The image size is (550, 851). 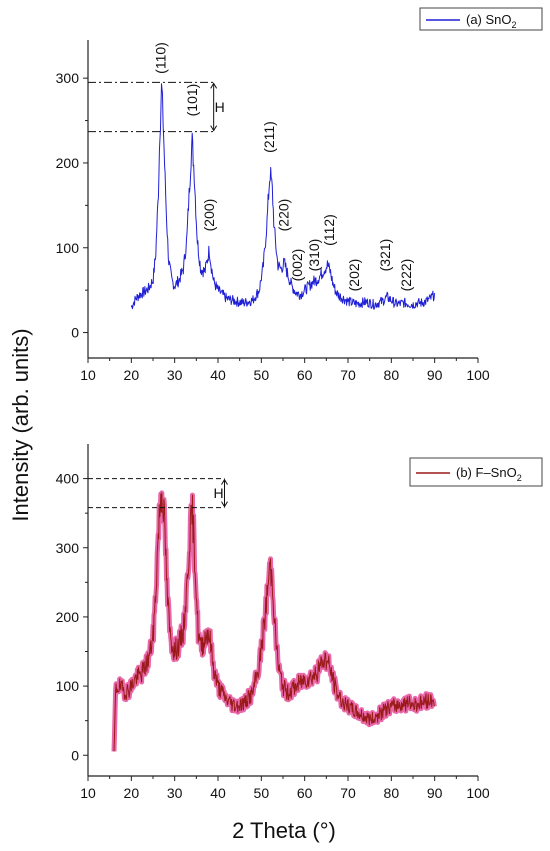 I want to click on peak-label: (101), so click(x=192, y=100).